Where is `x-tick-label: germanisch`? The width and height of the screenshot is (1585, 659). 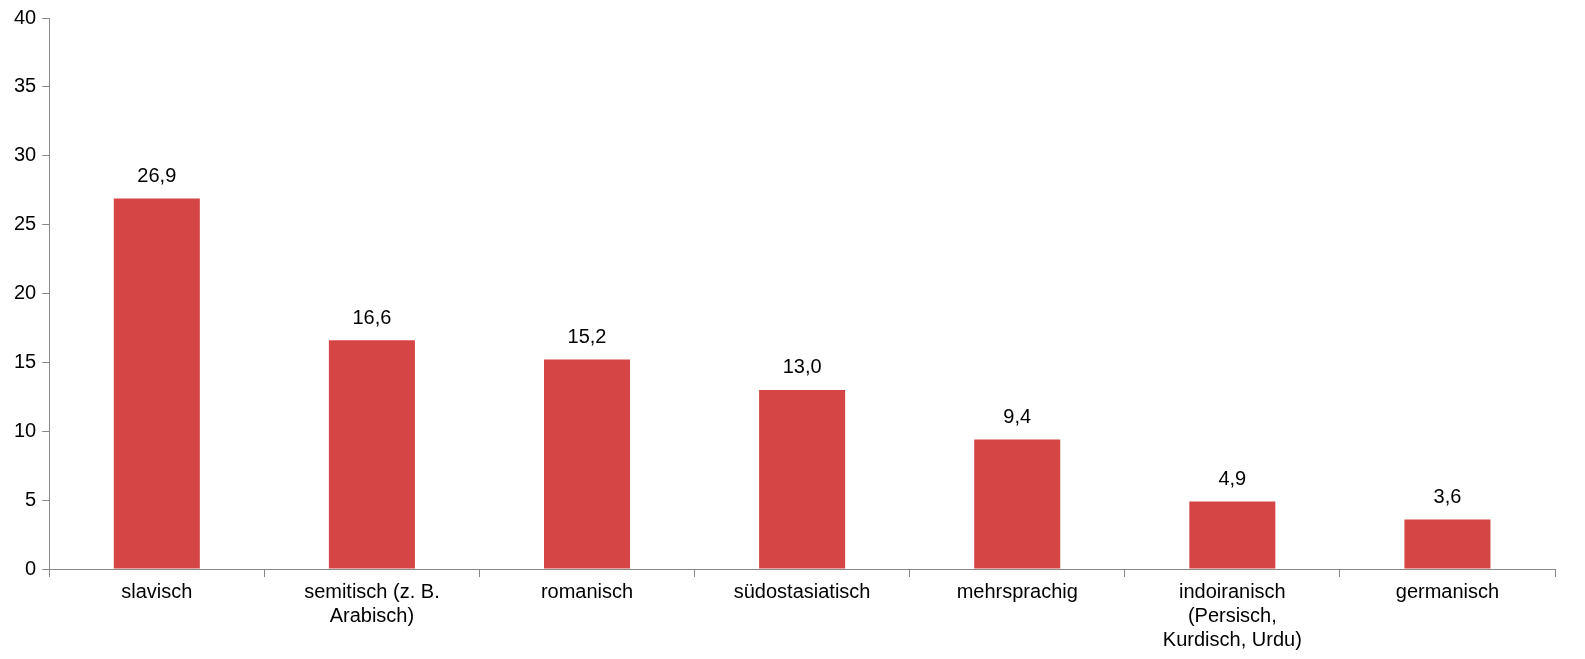
x-tick-label: germanisch is located at coordinates (1447, 590).